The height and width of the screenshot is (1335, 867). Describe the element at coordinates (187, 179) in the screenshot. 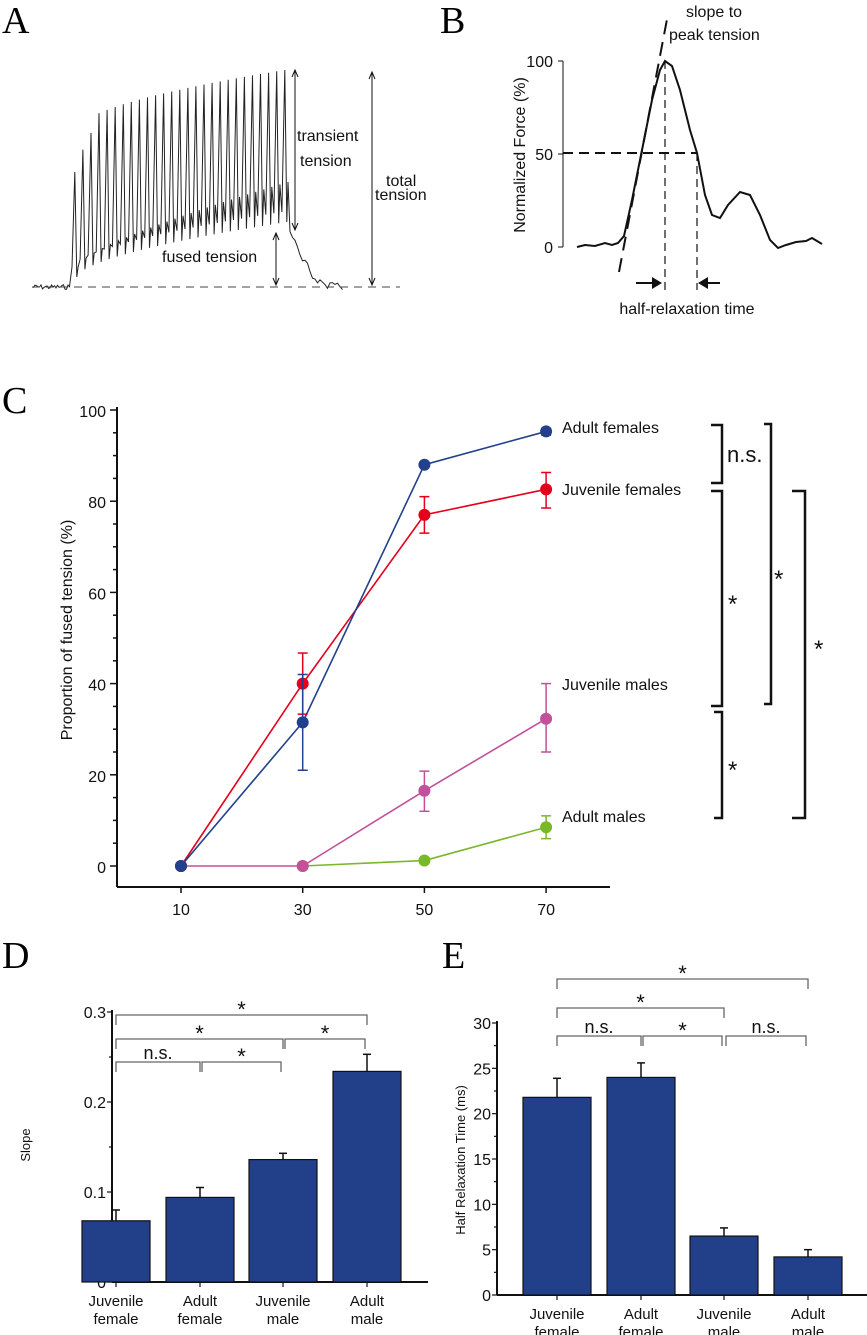

I see `tetanic-force-trace` at that location.